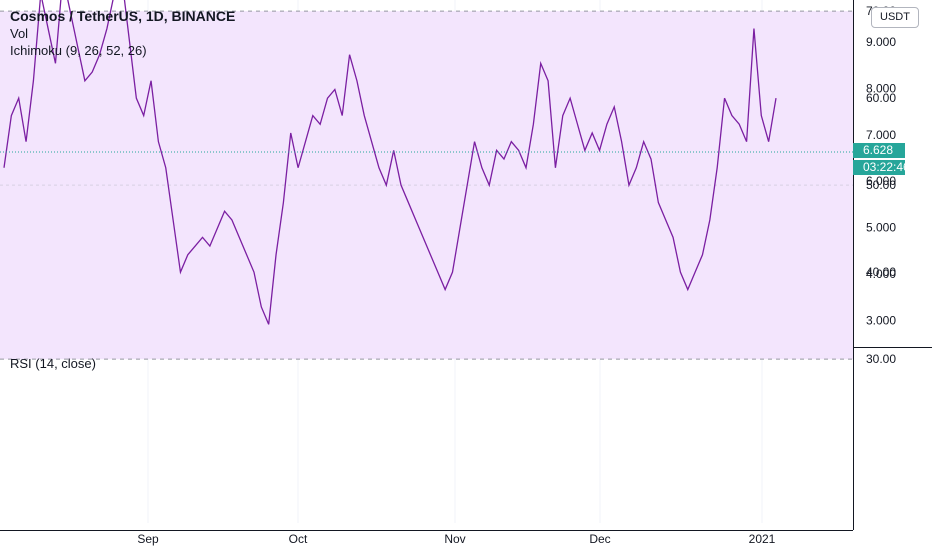  I want to click on price-tick-label: 3.000, so click(881, 320).